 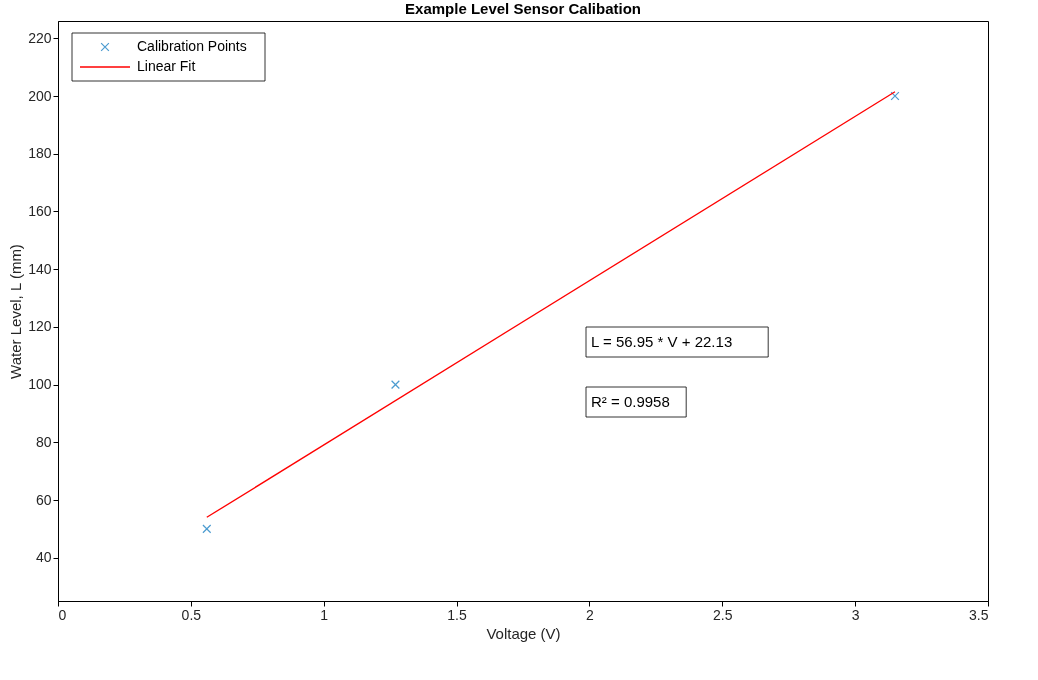 What do you see at coordinates (40, 153) in the screenshot?
I see `y-tick-label: 180` at bounding box center [40, 153].